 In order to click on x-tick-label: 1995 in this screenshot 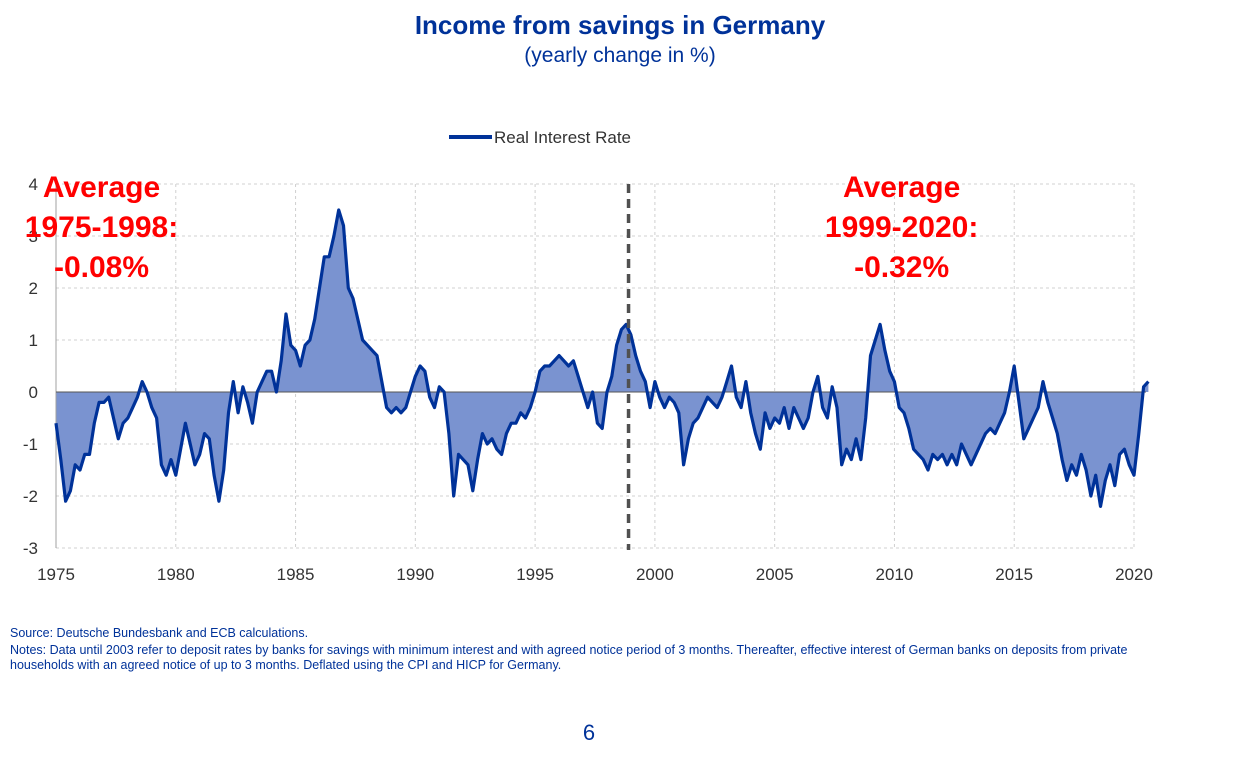, I will do `click(535, 574)`.